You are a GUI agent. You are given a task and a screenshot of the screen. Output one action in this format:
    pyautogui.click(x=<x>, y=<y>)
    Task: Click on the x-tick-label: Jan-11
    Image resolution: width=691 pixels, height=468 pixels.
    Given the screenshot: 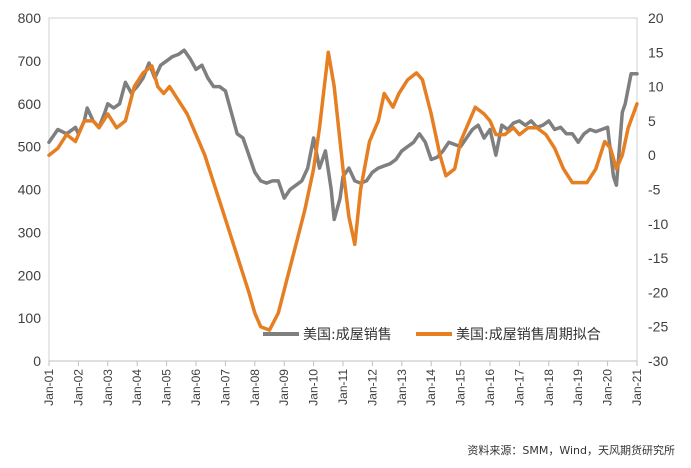 What is the action you would take?
    pyautogui.click(x=343, y=387)
    